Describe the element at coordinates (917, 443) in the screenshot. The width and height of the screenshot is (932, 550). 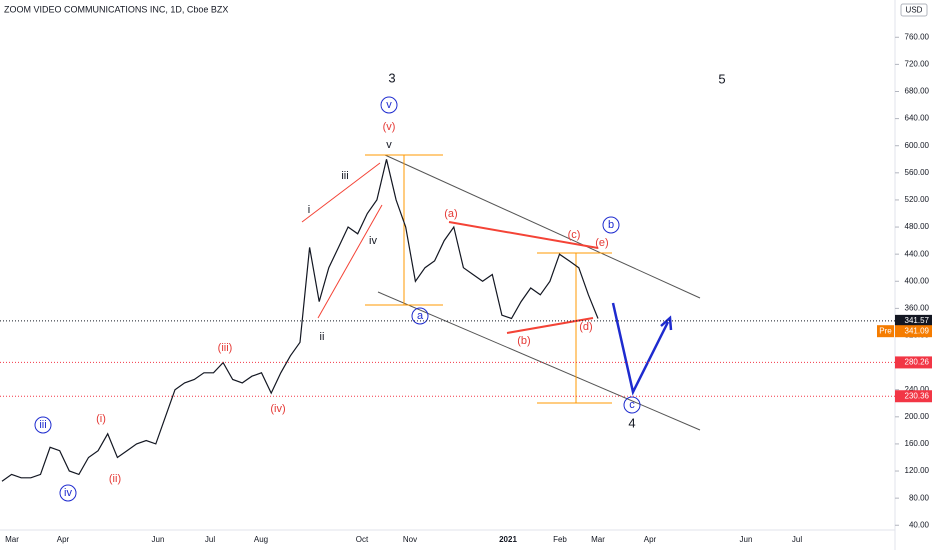
I see `y-tick-label: 160.00` at that location.